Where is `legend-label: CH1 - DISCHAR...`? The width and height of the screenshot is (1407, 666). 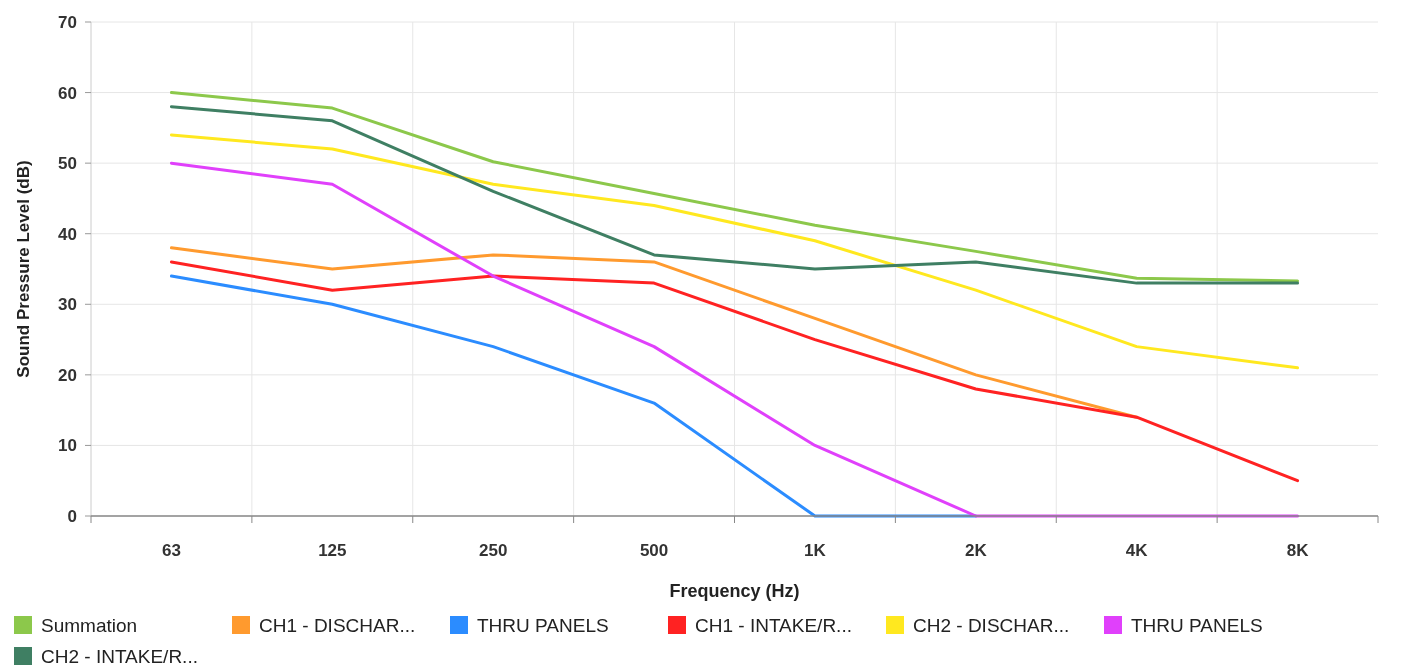
legend-label: CH1 - DISCHAR... is located at coordinates (337, 625).